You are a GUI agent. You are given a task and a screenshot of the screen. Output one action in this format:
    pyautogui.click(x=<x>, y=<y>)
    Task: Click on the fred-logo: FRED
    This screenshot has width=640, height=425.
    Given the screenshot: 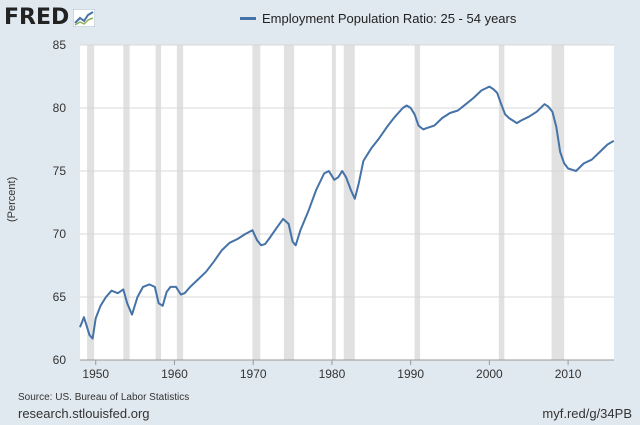 What is the action you would take?
    pyautogui.click(x=50, y=17)
    